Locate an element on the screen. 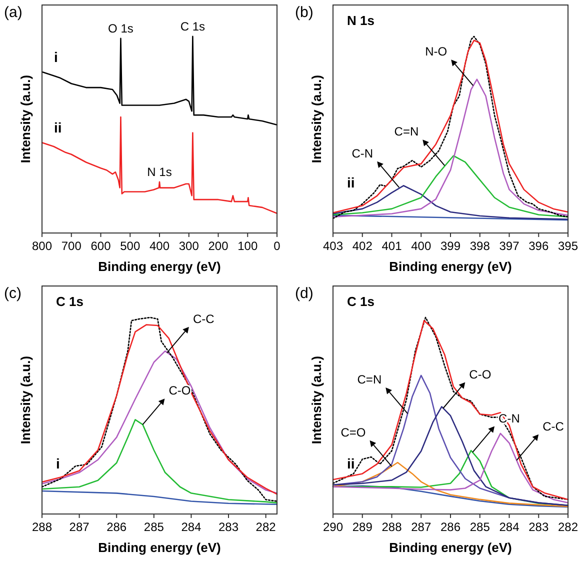  annotation: N 1s is located at coordinates (159, 171).